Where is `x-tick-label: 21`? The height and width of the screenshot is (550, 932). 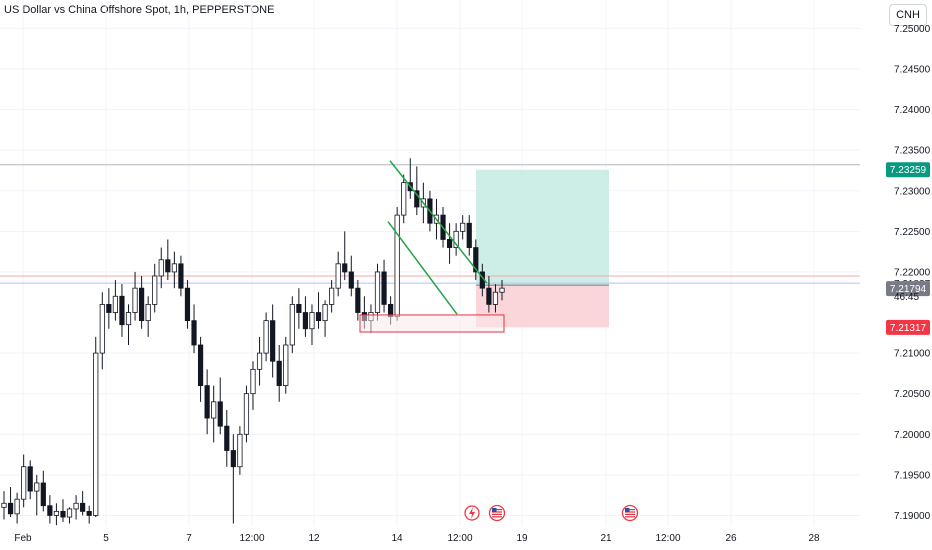 x-tick-label: 21 is located at coordinates (606, 538).